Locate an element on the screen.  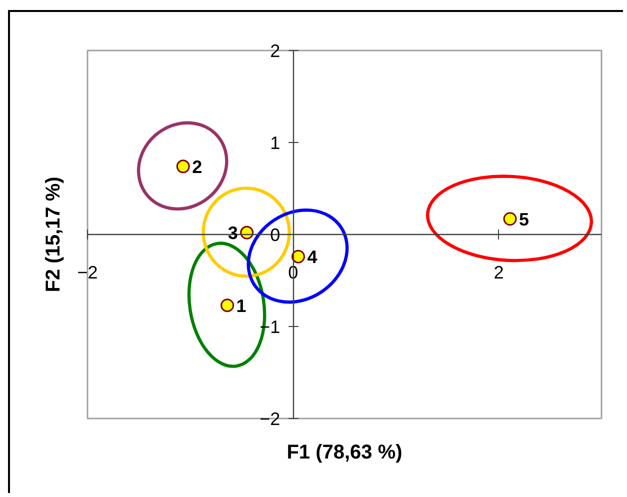
y-tick-label: 2 is located at coordinates (275, 51).